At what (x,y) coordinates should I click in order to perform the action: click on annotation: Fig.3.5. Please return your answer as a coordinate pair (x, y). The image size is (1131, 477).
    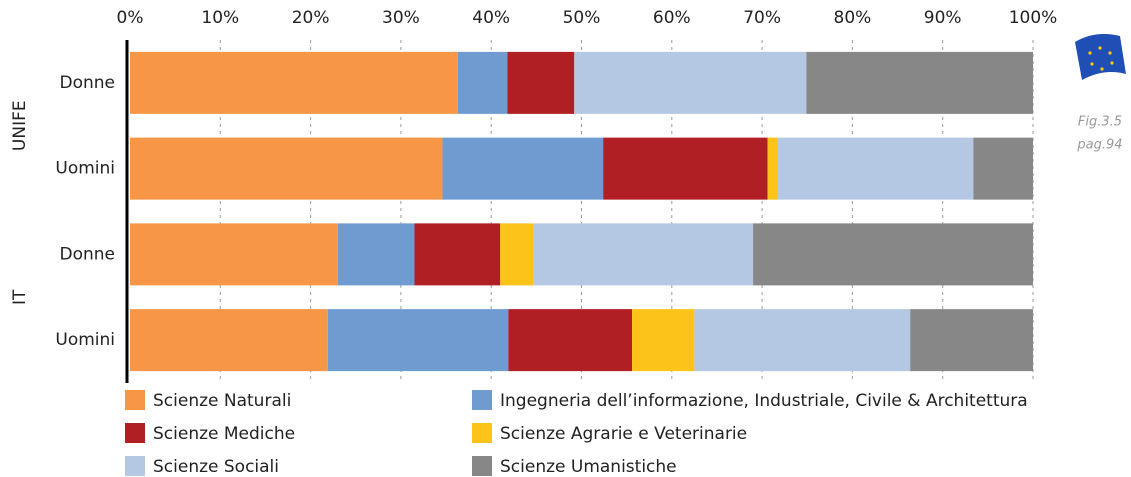
    Looking at the image, I should click on (1100, 122).